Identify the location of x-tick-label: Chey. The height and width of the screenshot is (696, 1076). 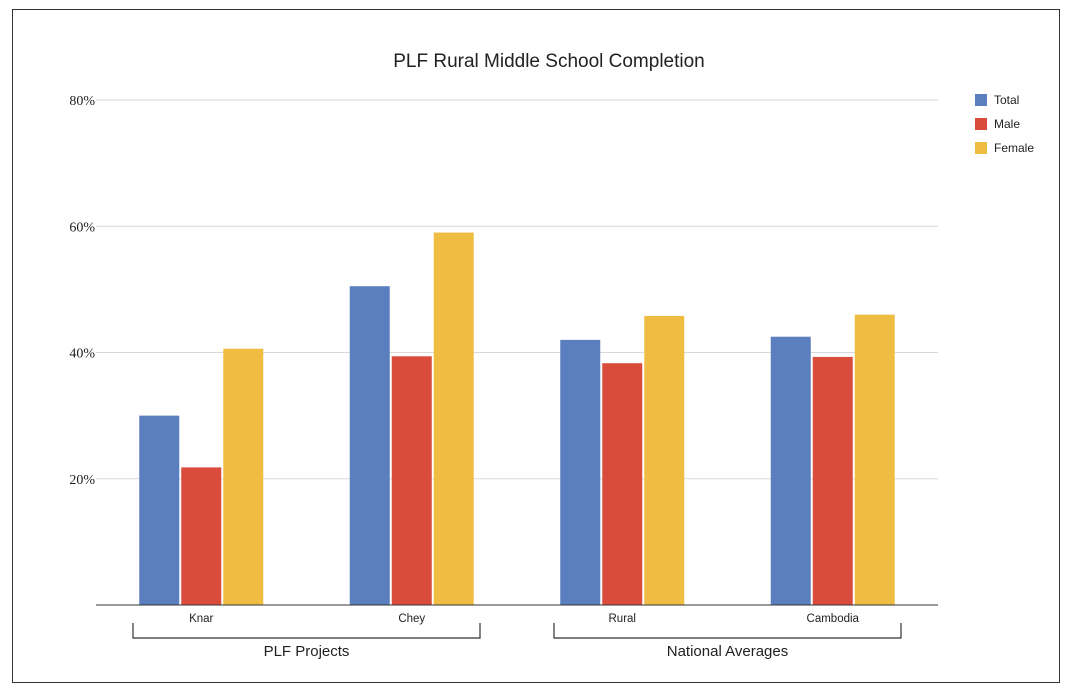
(411, 619).